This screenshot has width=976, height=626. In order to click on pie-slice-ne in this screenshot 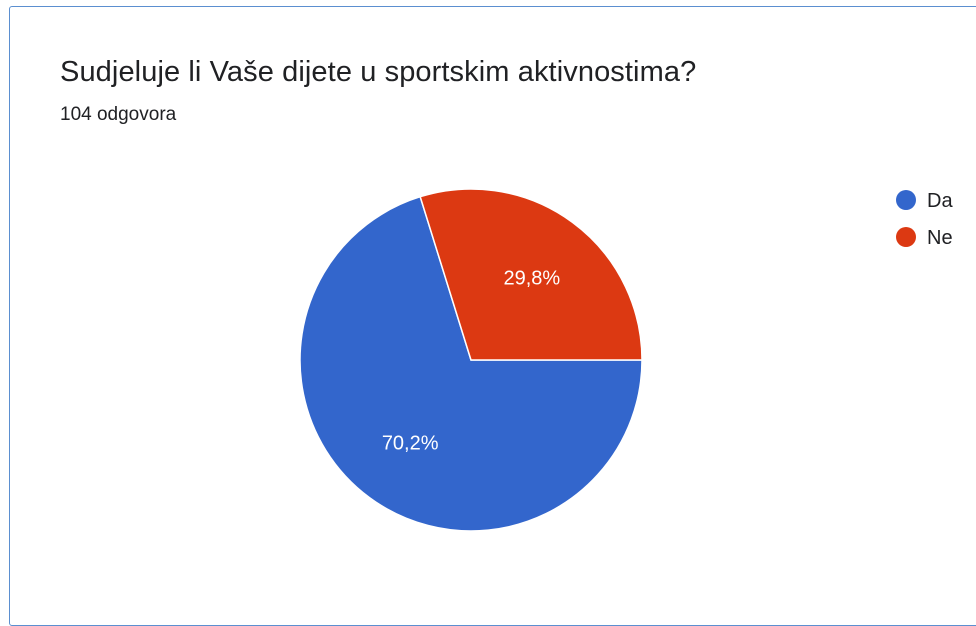, I will do `click(531, 274)`.